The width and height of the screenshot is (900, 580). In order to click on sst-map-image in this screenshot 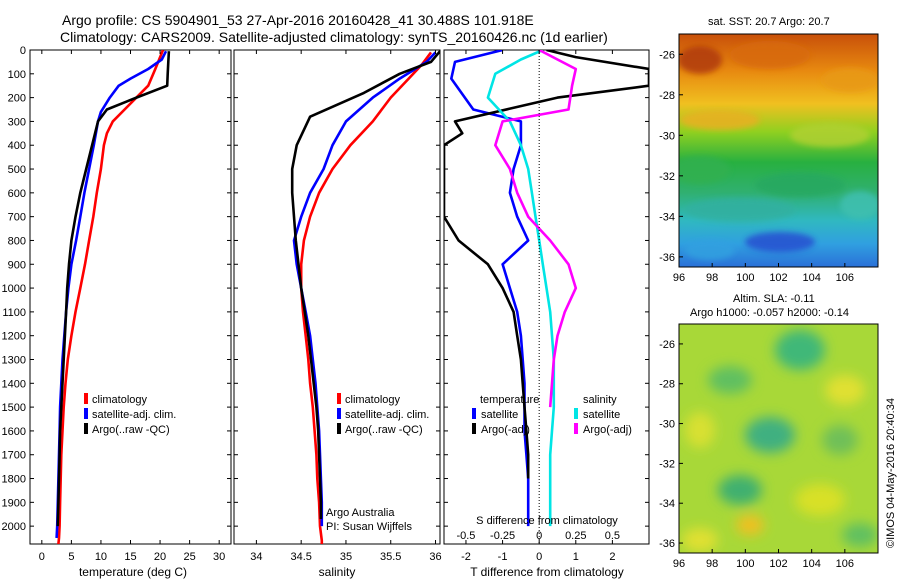, I will do `click(778, 150)`.